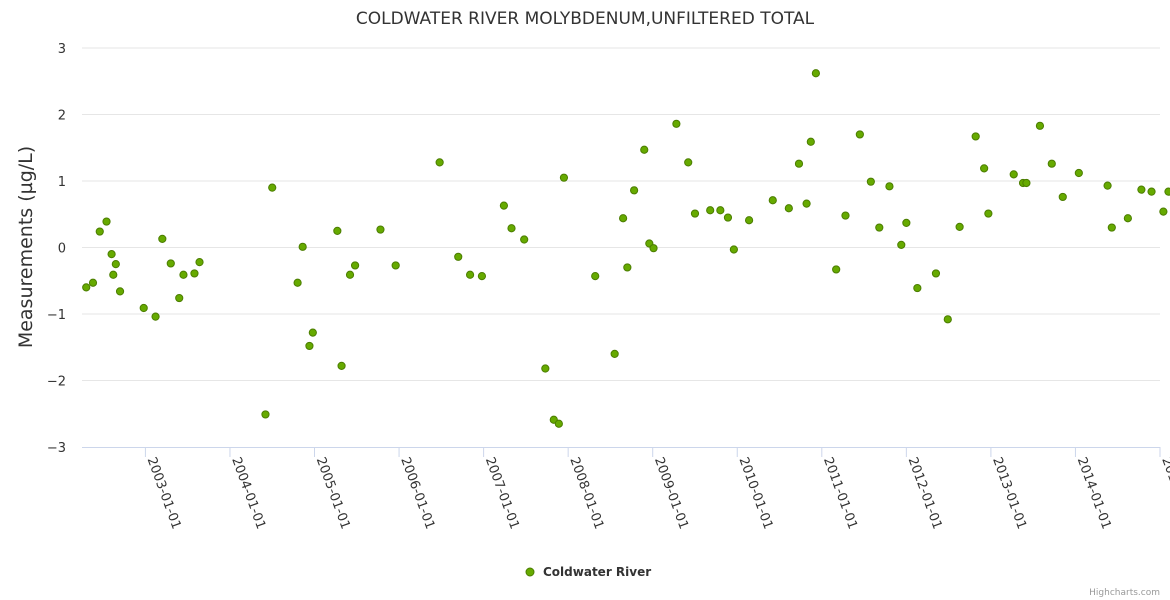 The image size is (1170, 600). What do you see at coordinates (597, 572) in the screenshot?
I see `legend-item-coldwater-river: Coldwater River` at bounding box center [597, 572].